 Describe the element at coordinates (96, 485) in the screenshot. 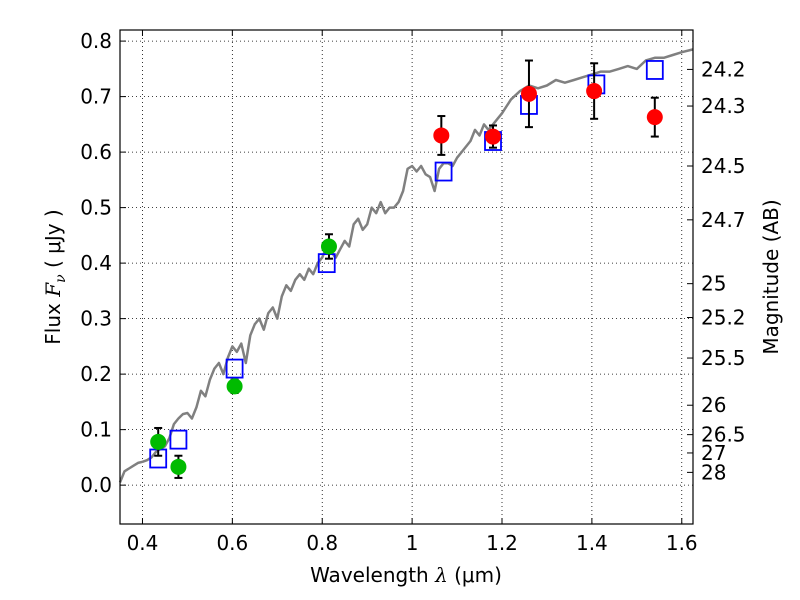

I see `y-tick-label: 0.0` at that location.